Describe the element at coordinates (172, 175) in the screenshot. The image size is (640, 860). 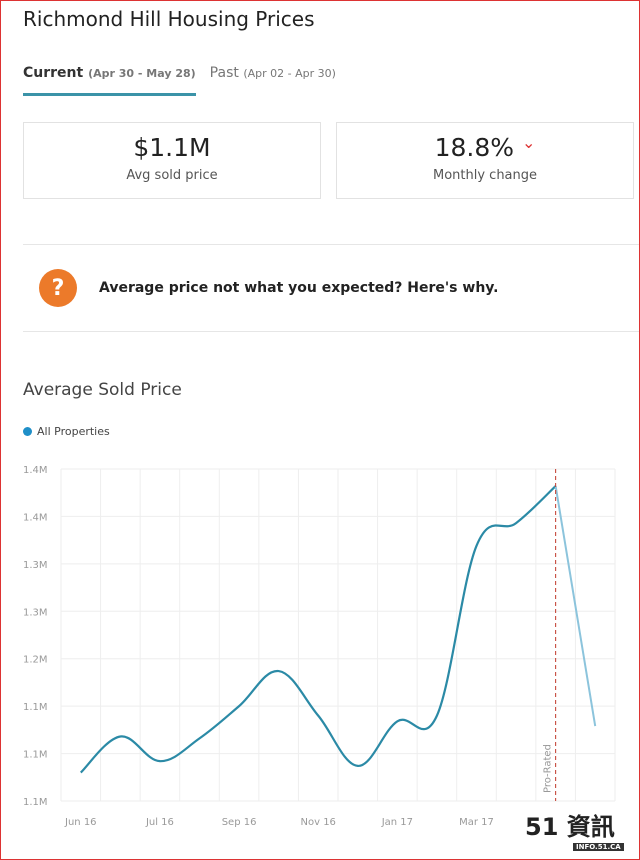
I see `avg-price-label: Avg sold price` at that location.